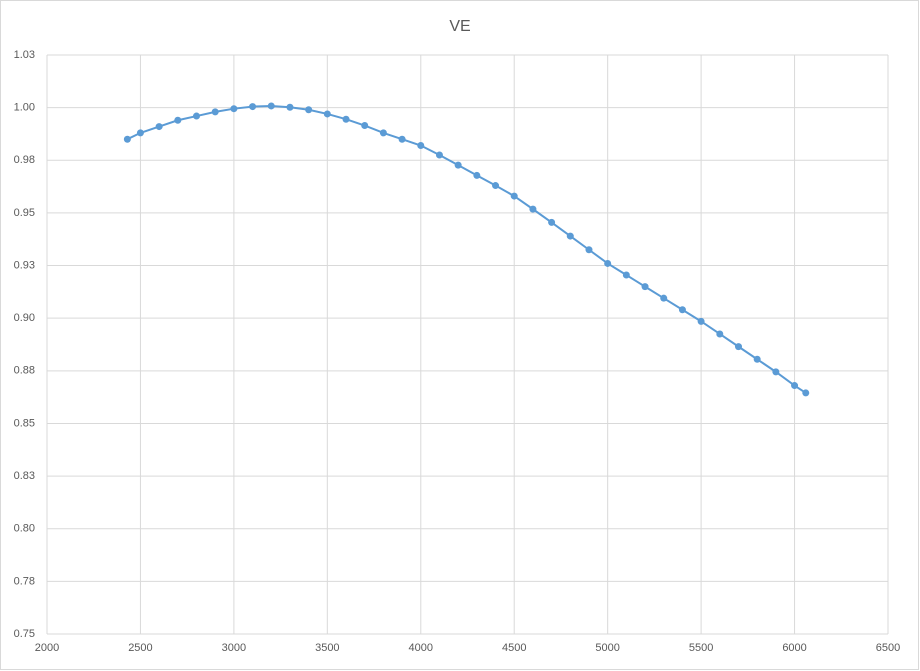  Describe the element at coordinates (24, 634) in the screenshot. I see `y-tick-label: 0.75` at that location.